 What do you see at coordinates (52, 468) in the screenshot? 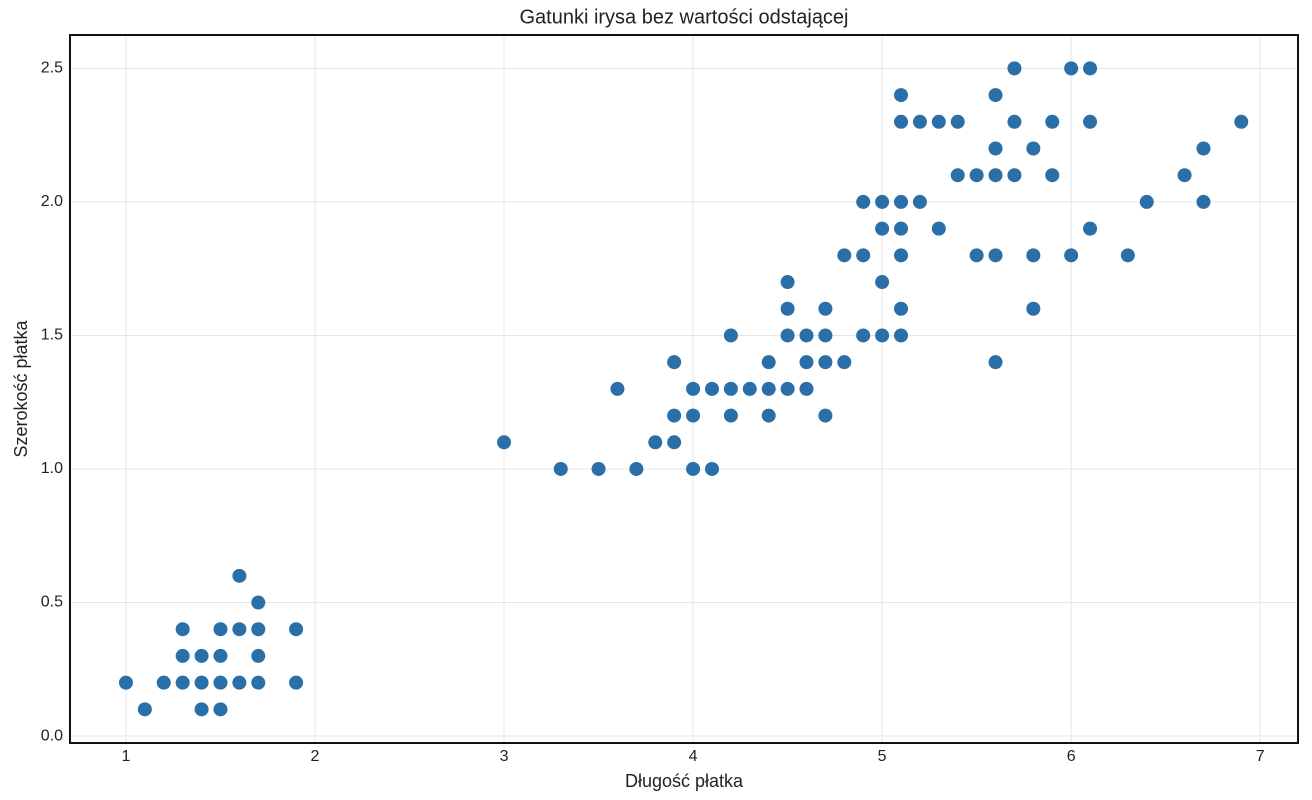
I see `y-tick-label: 1.0` at bounding box center [52, 468].